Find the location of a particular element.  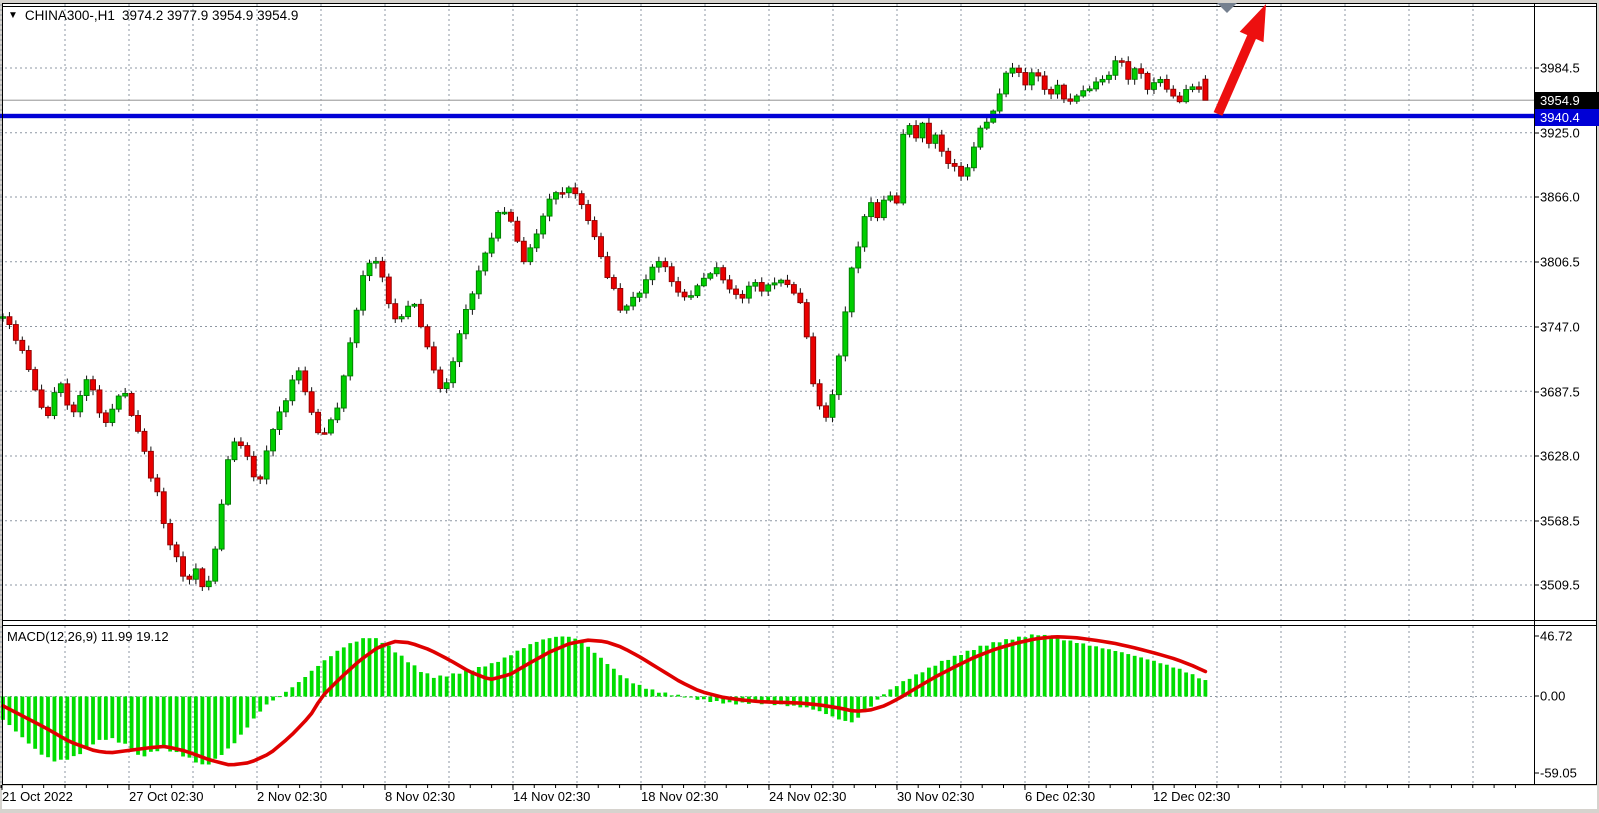

macd-layer is located at coordinates (604, 700).